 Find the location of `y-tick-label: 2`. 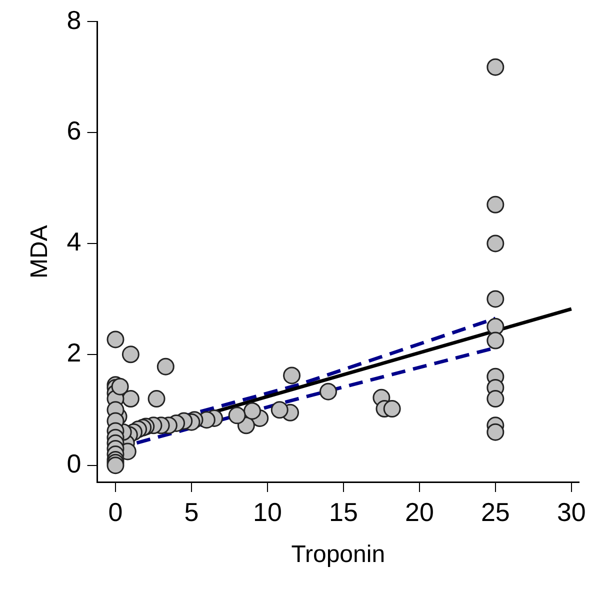

y-tick-label: 2 is located at coordinates (74, 353).